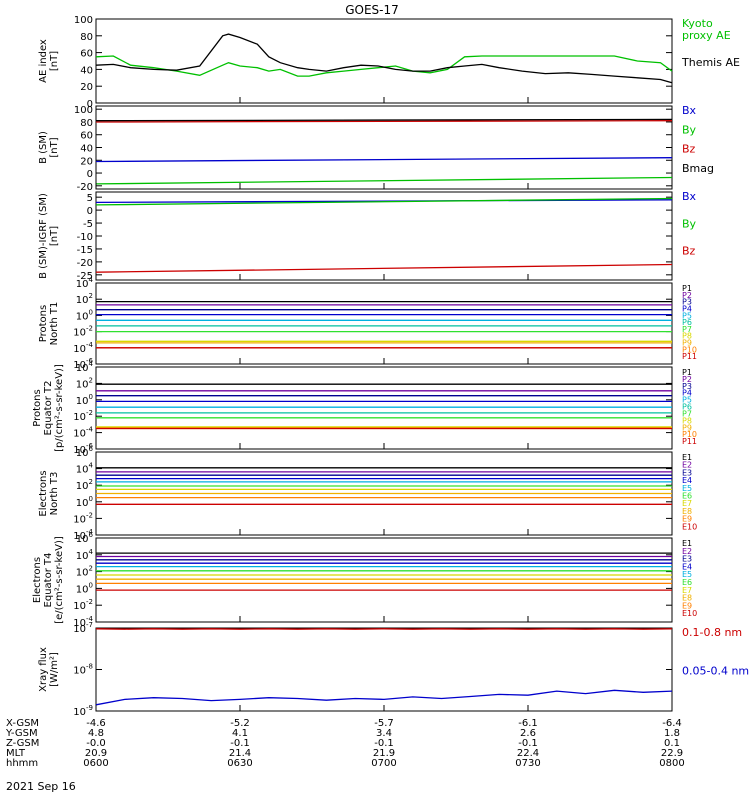 This screenshot has width=750, height=800. Describe the element at coordinates (687, 322) in the screenshot. I see `legend-entry: P6` at that location.